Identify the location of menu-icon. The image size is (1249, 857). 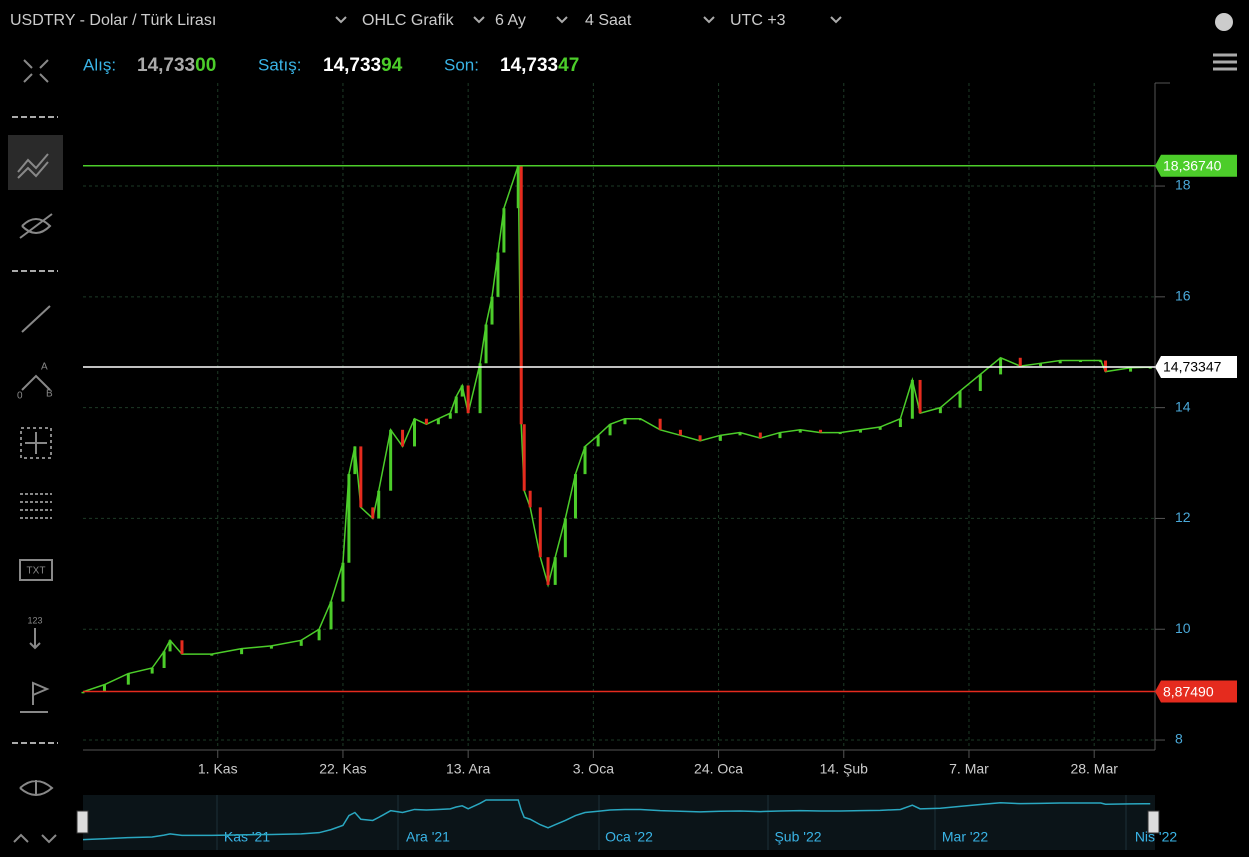
(1225, 62).